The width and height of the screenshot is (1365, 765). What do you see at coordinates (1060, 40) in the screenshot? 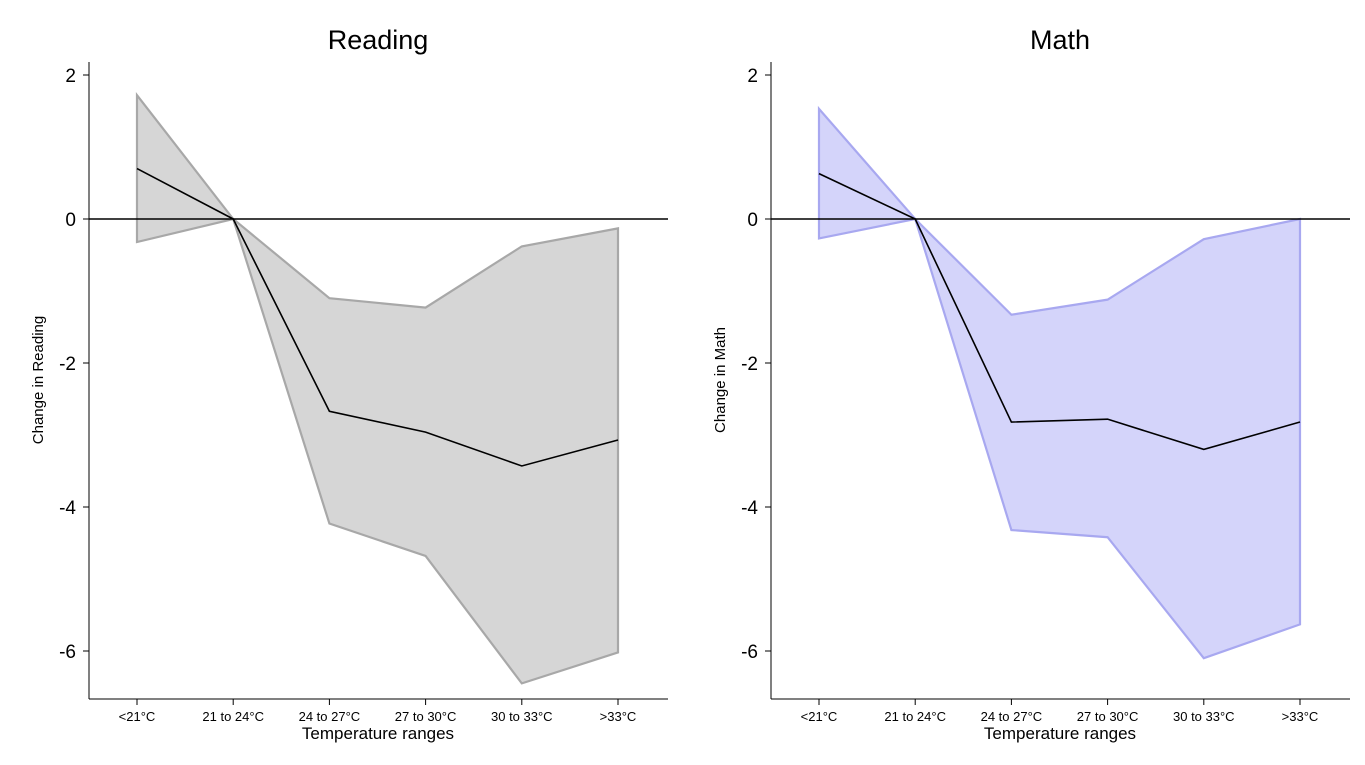
I see `math-title: Math` at bounding box center [1060, 40].